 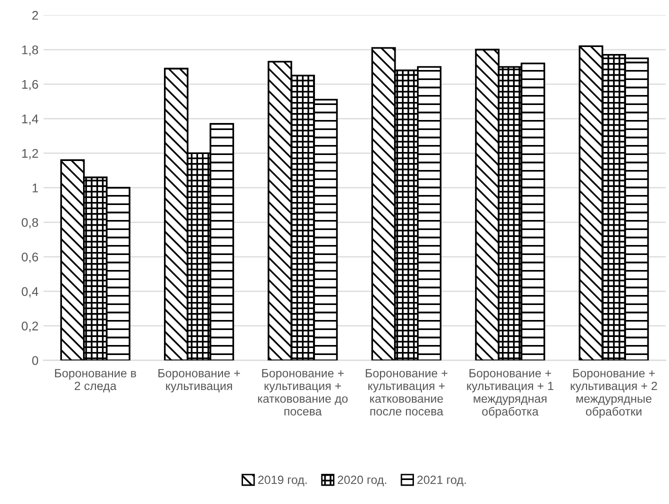 I want to click on x-tick-label: Боронование + культивация, so click(x=199, y=380).